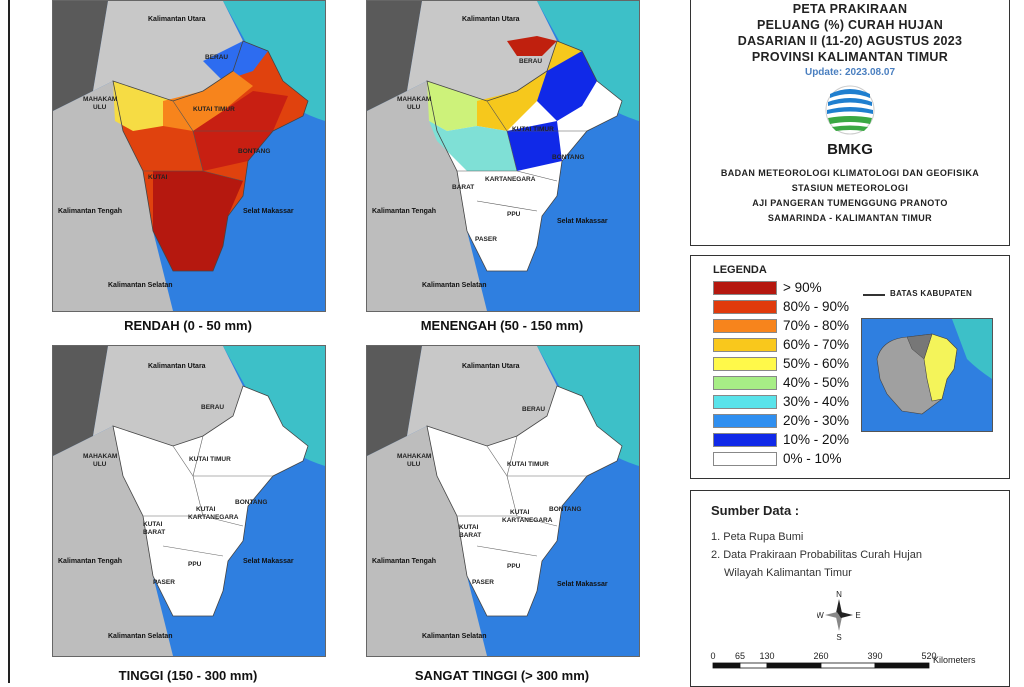 The width and height of the screenshot is (1024, 687). I want to click on legend-label: 30% - 40%, so click(816, 401).